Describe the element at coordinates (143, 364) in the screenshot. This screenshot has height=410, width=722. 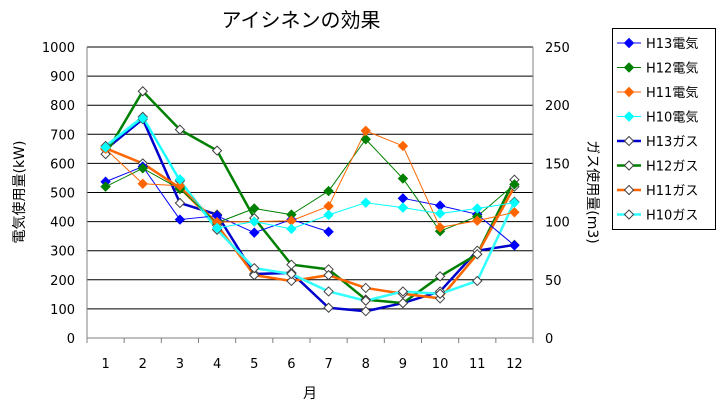
I see `x-tick-label: 2` at that location.